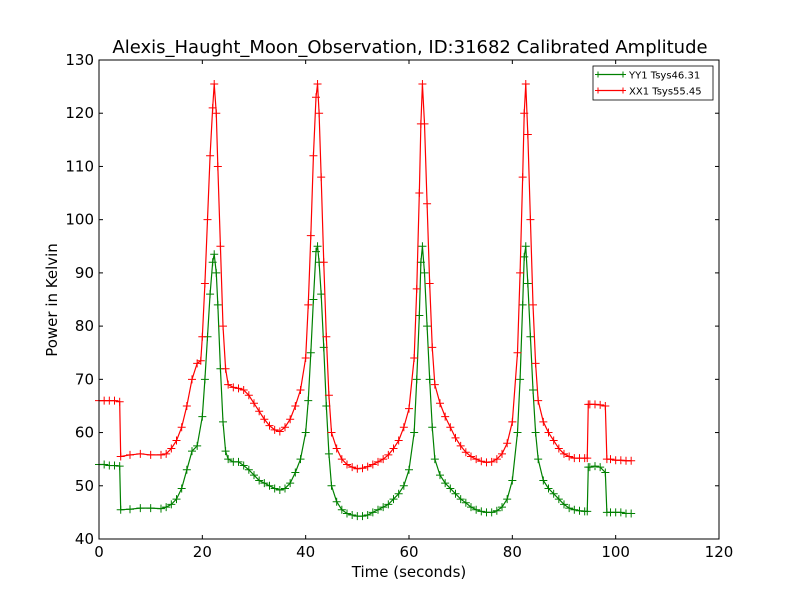 The width and height of the screenshot is (800, 600). What do you see at coordinates (84, 379) in the screenshot?
I see `y-tick-label: 70` at bounding box center [84, 379].